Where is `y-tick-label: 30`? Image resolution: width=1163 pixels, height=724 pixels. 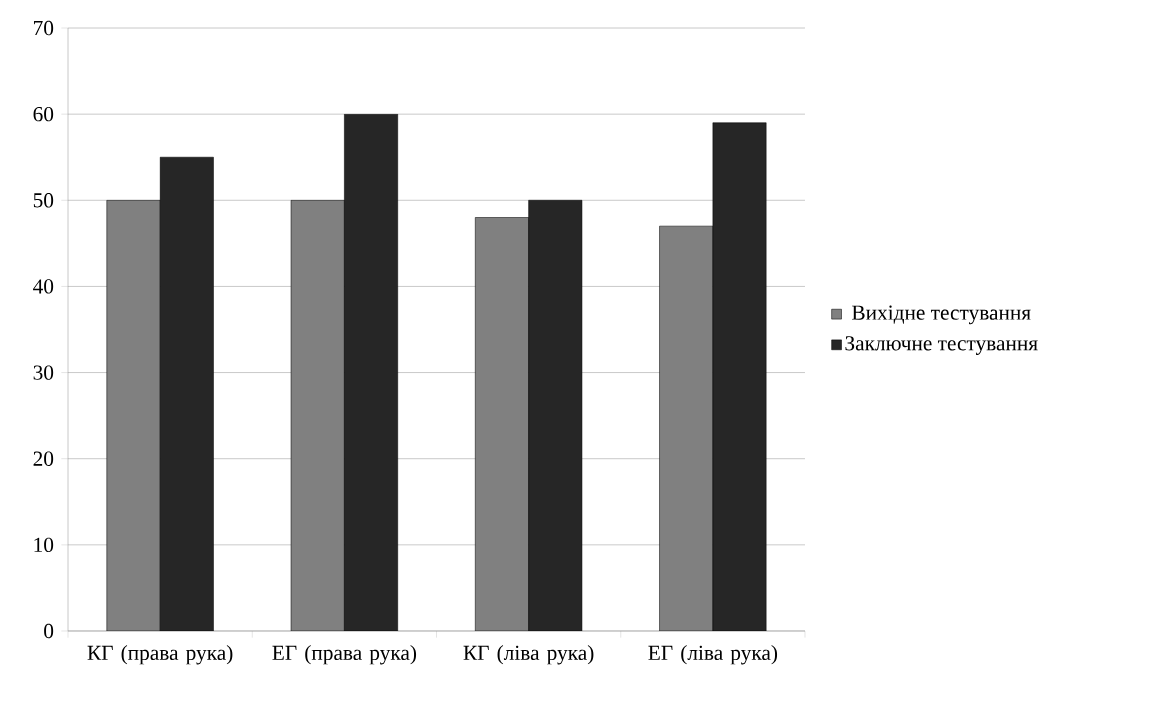
y-tick-label: 30 is located at coordinates (43, 372).